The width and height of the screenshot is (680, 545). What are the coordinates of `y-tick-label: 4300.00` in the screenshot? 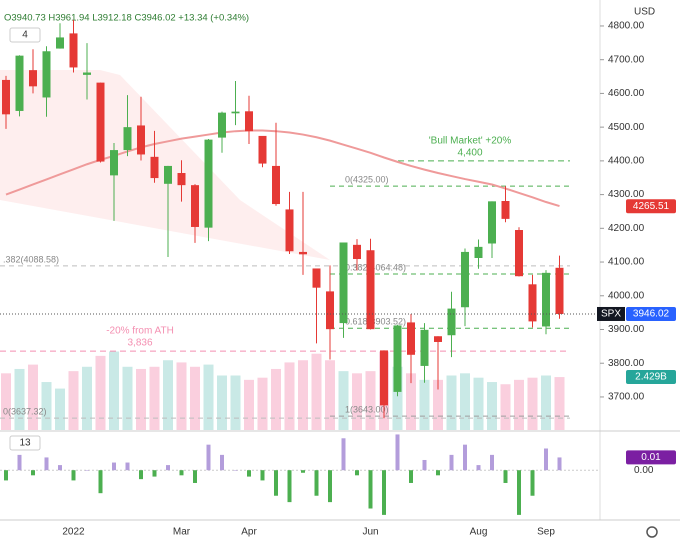 It's located at (626, 194).